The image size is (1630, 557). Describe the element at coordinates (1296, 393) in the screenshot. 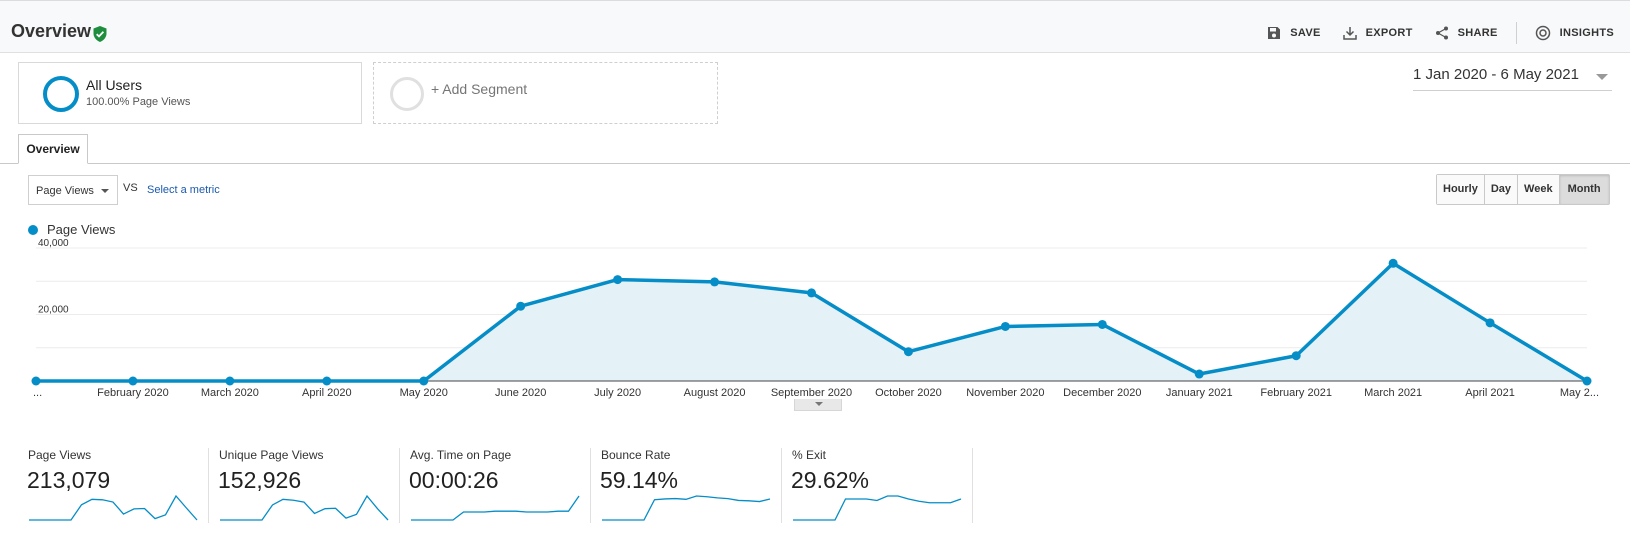

I see `x-tick-label: February 2021` at that location.